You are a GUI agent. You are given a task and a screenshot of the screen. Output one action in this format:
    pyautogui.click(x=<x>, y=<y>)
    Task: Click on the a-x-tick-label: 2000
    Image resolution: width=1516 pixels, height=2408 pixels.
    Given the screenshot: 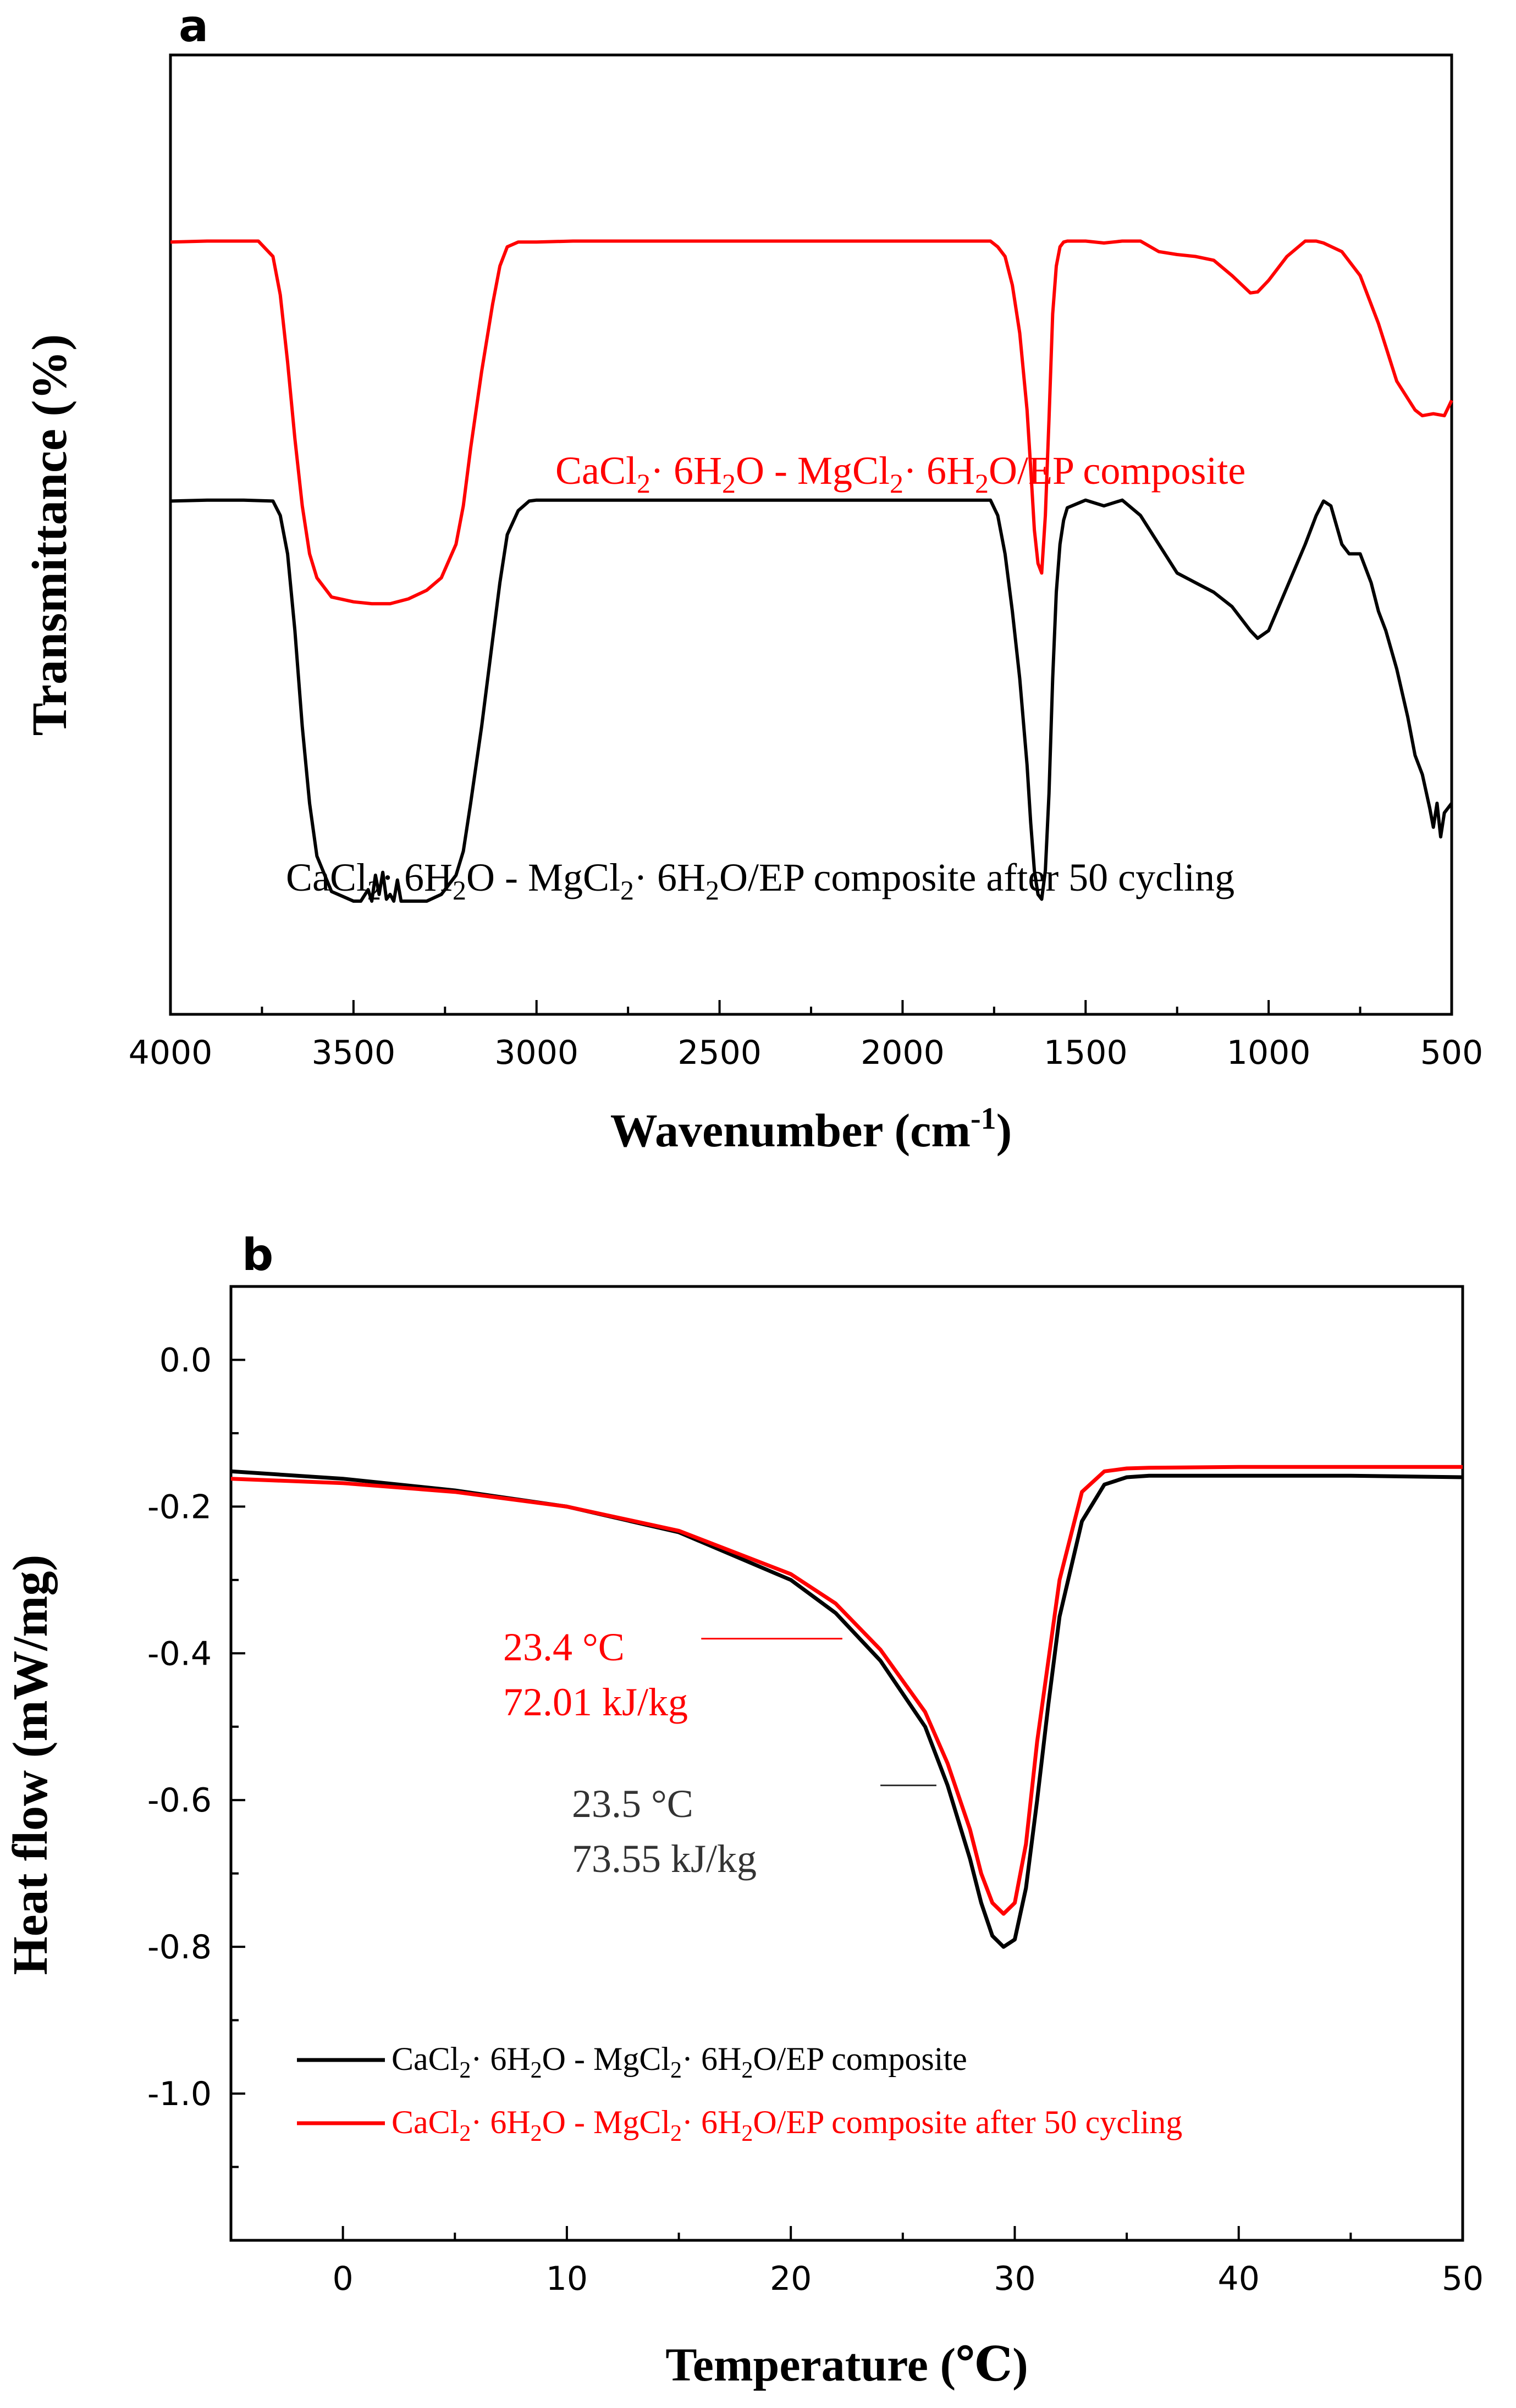 What is the action you would take?
    pyautogui.click(x=903, y=1053)
    